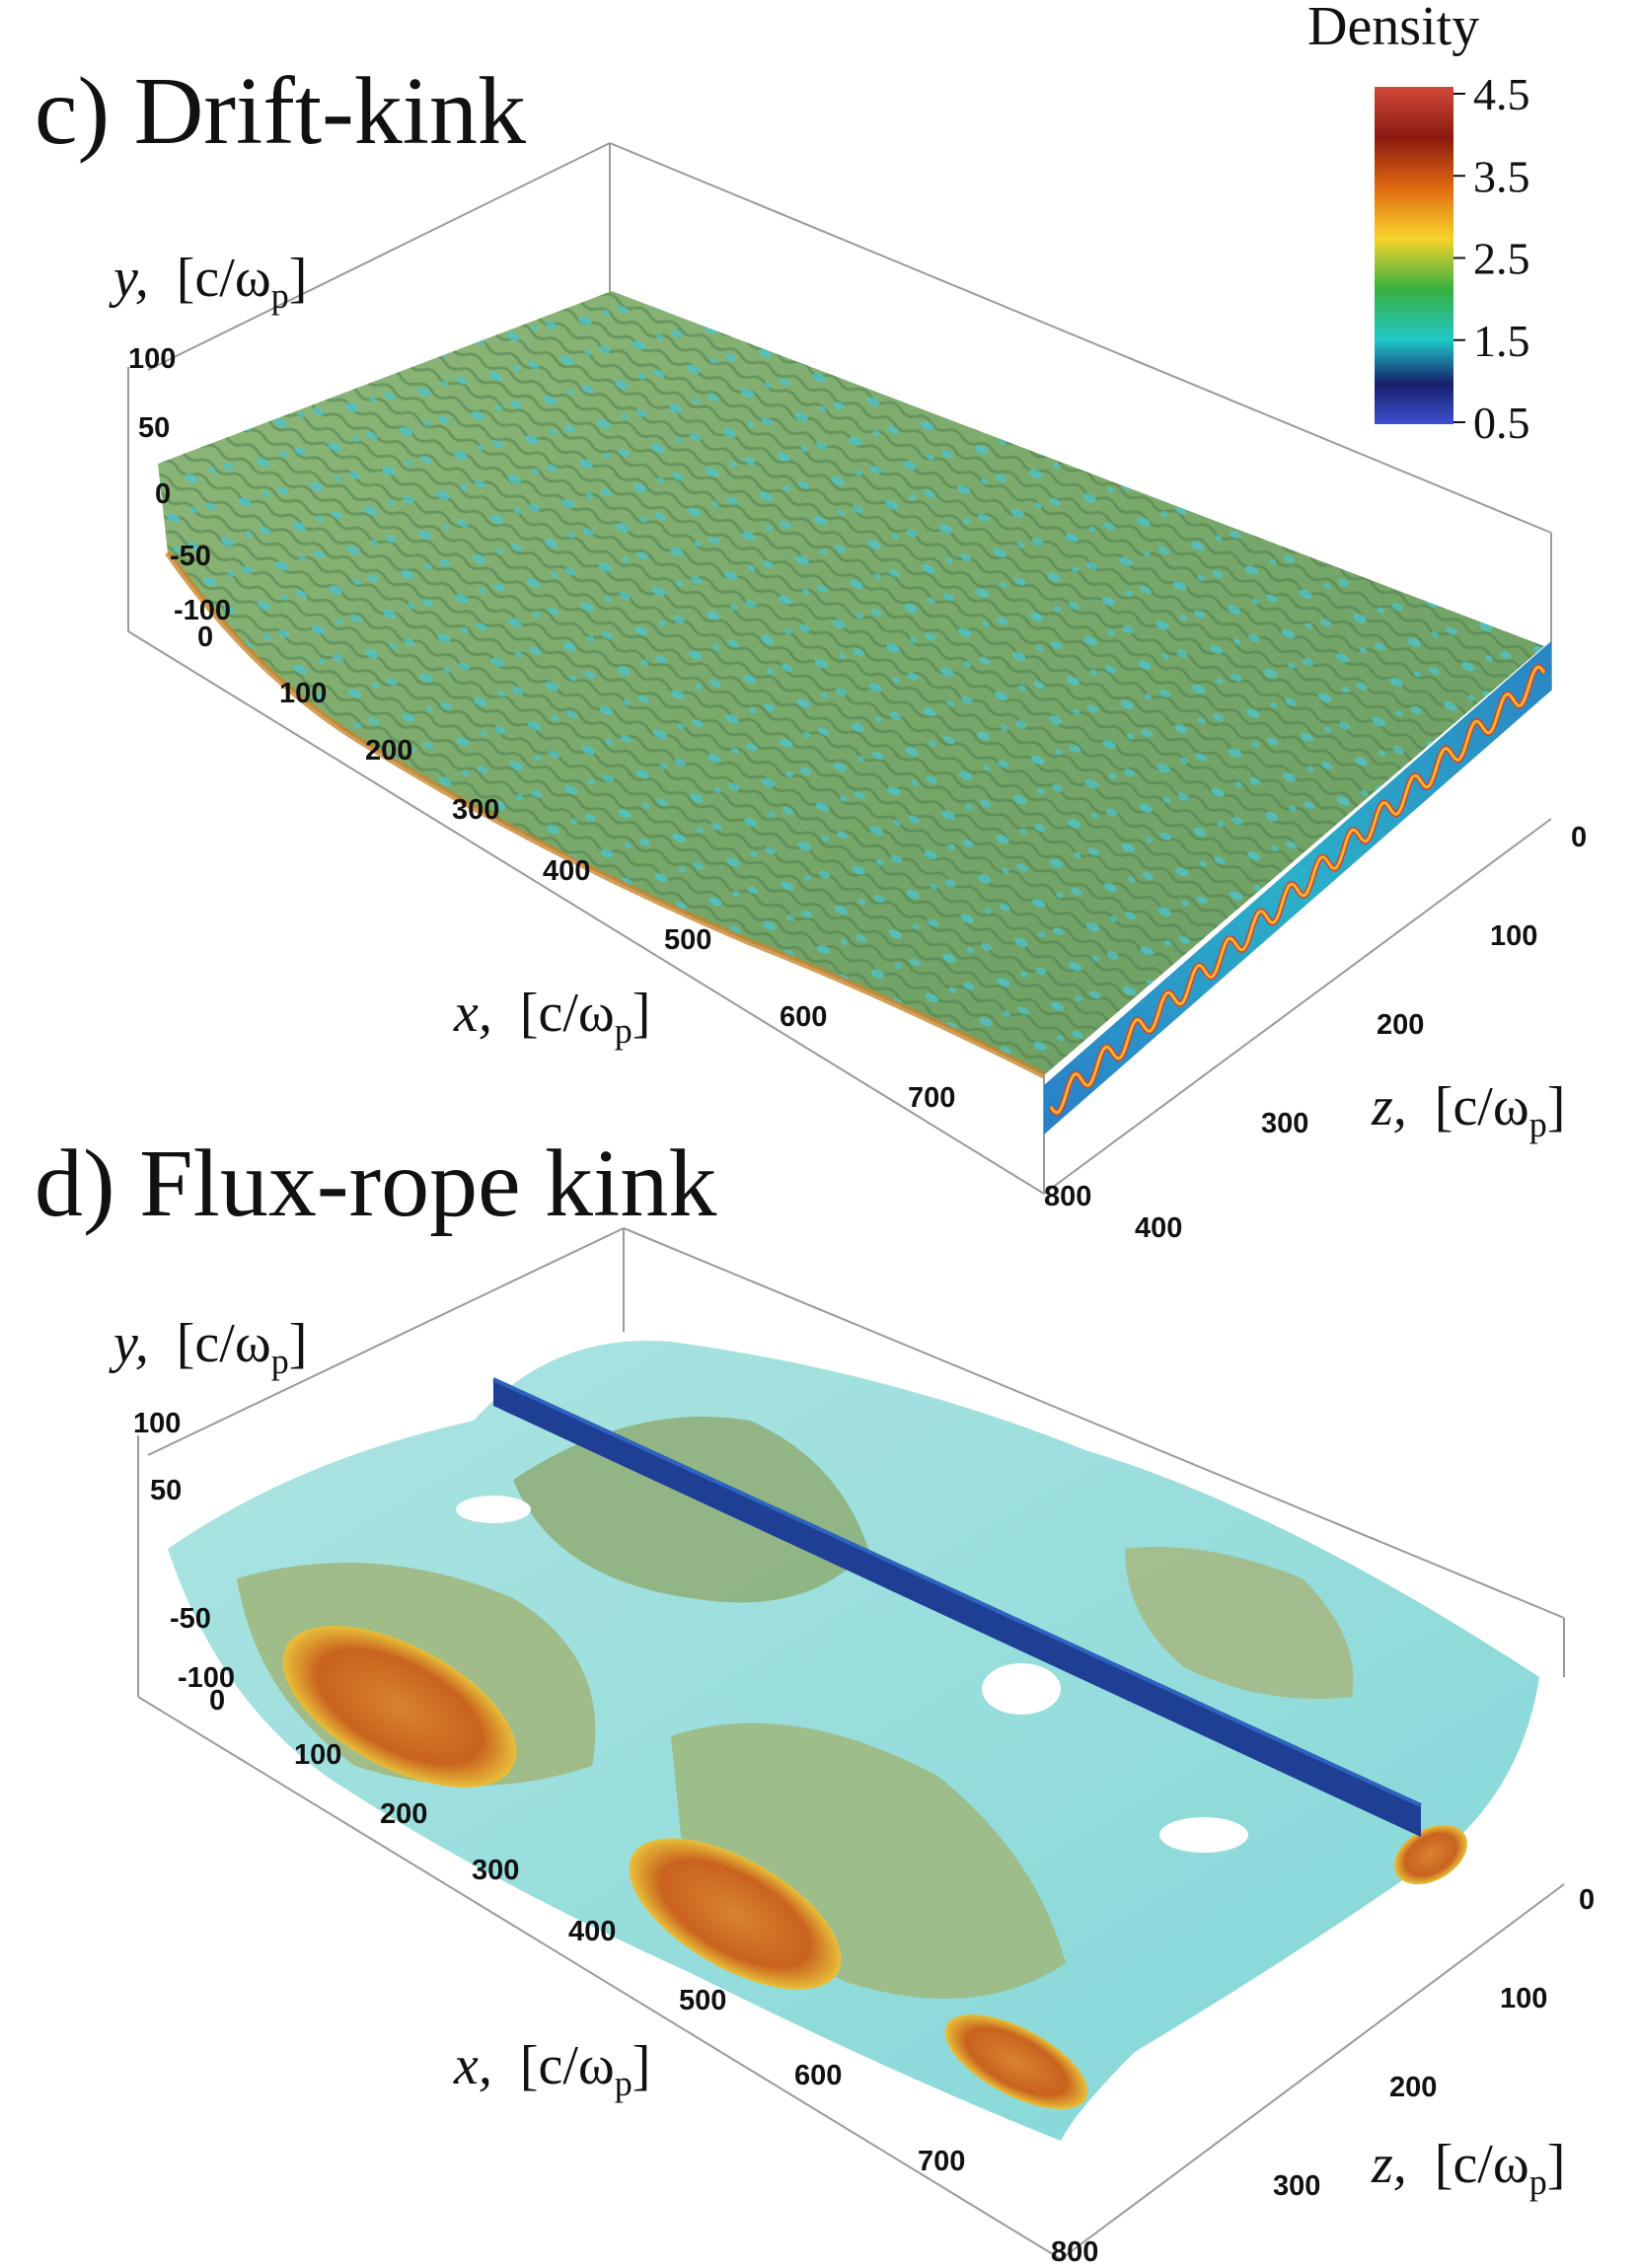 Image resolution: width=1639 pixels, height=2268 pixels. I want to click on colorbar-tick-label: 0.5, so click(1502, 423).